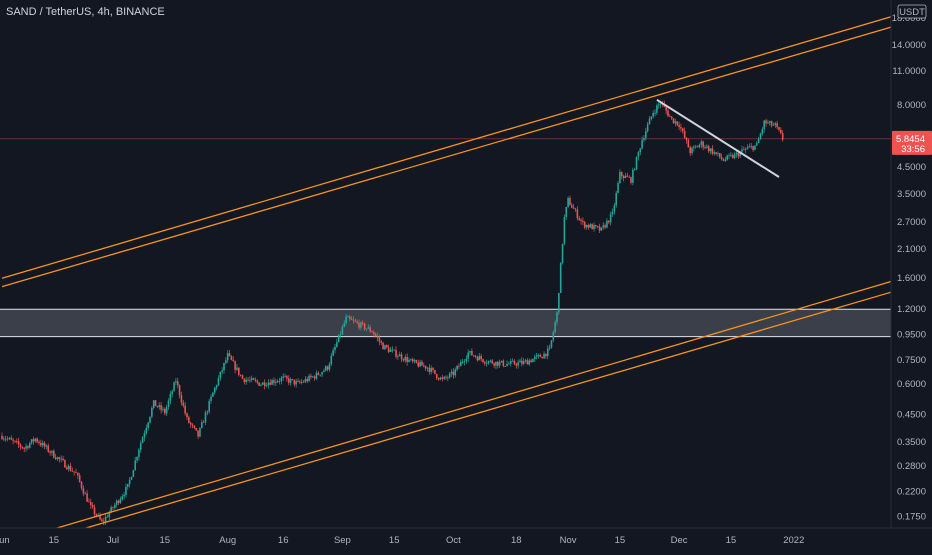  What do you see at coordinates (620, 540) in the screenshot?
I see `x-tick-label: 15` at bounding box center [620, 540].